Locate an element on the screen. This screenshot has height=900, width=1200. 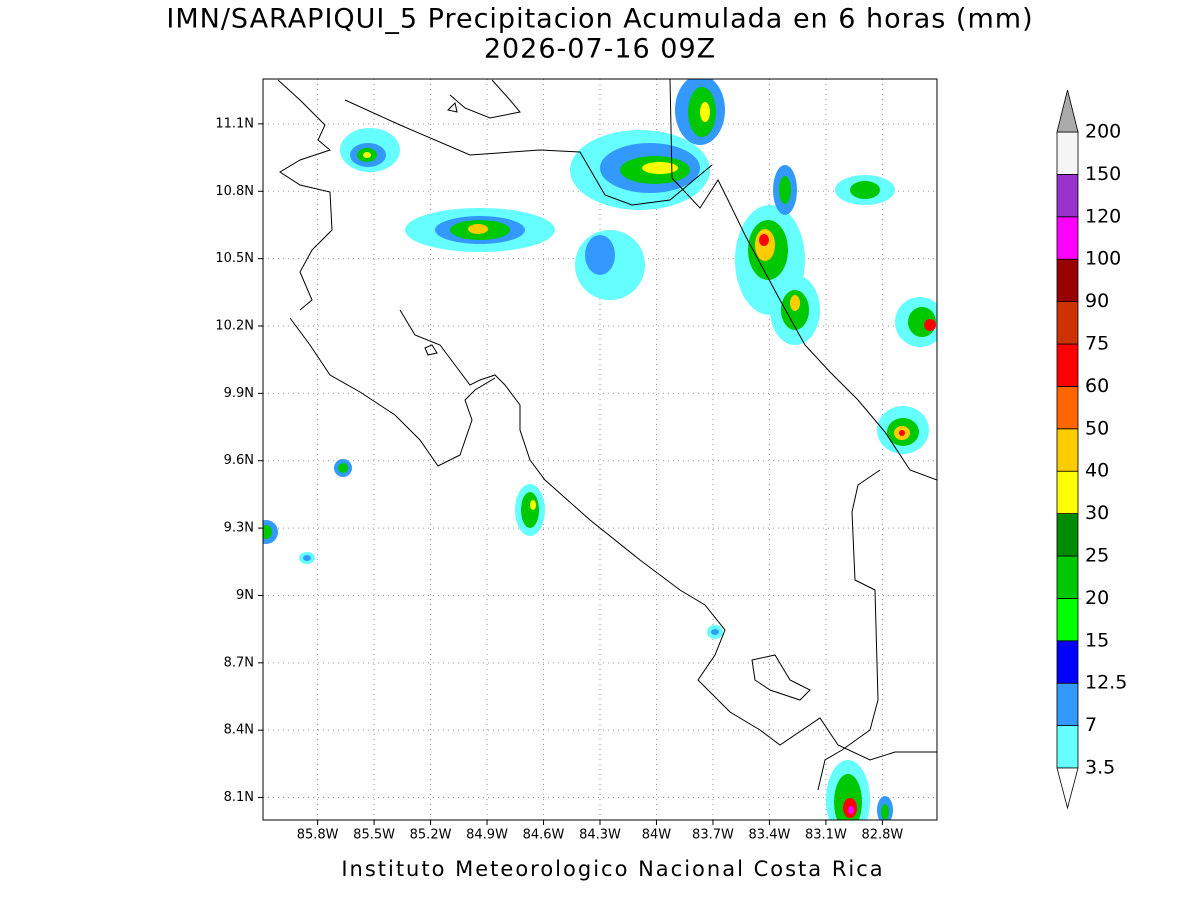
colorbar-label: 30 is located at coordinates (1097, 513).